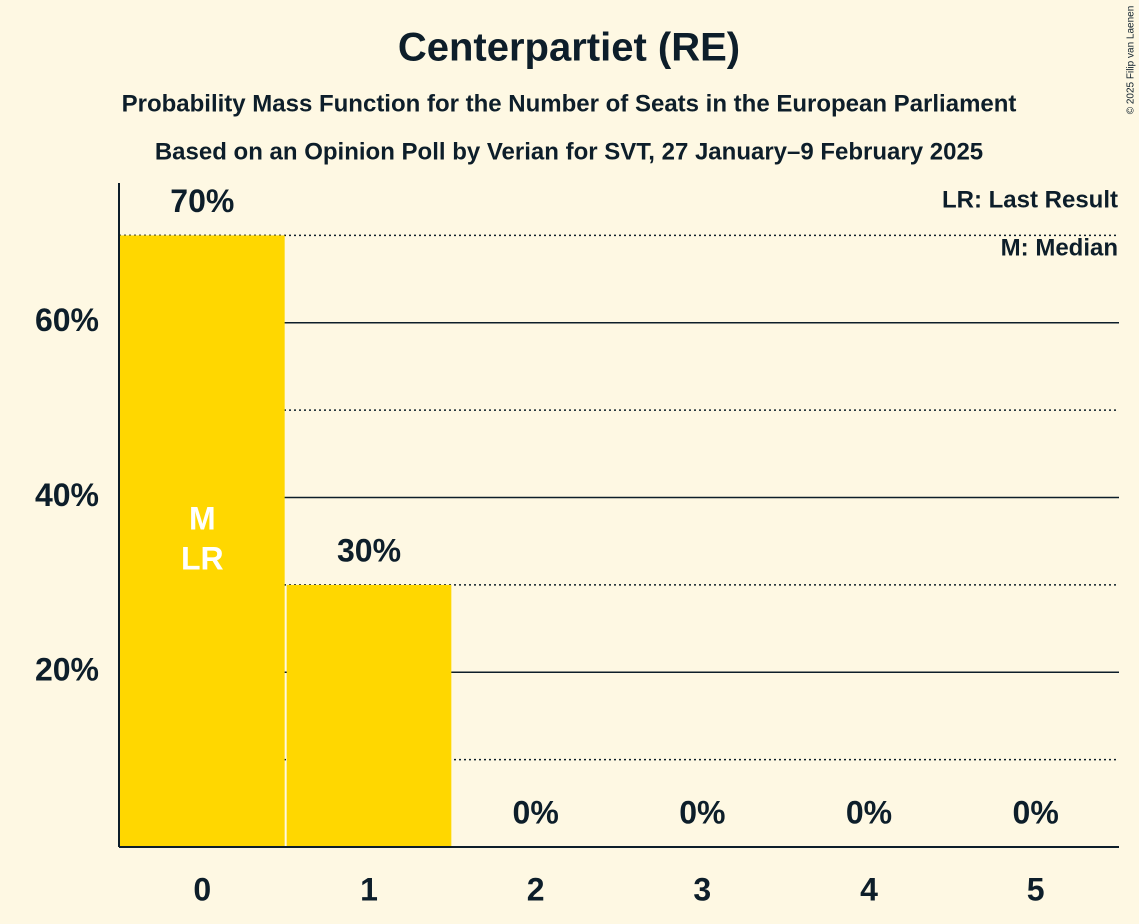 Image resolution: width=1139 pixels, height=924 pixels. I want to click on chart-title: Centerpartiet (RE), so click(569, 48).